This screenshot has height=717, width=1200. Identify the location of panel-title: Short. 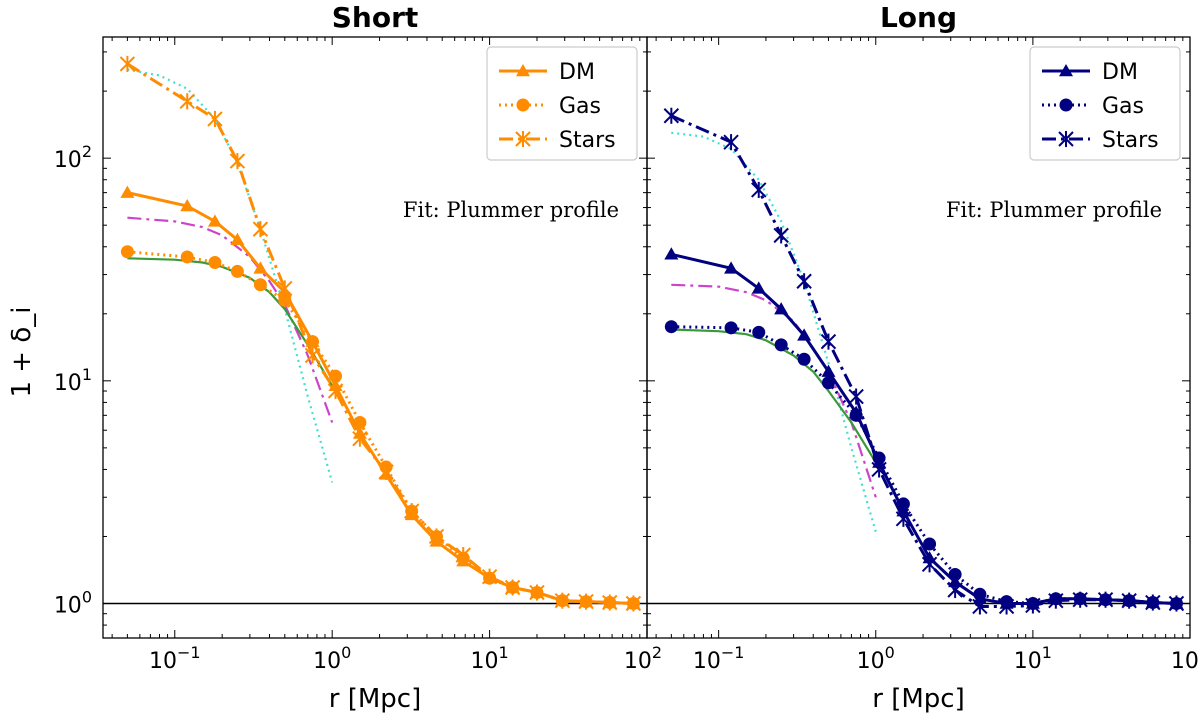
(375, 17).